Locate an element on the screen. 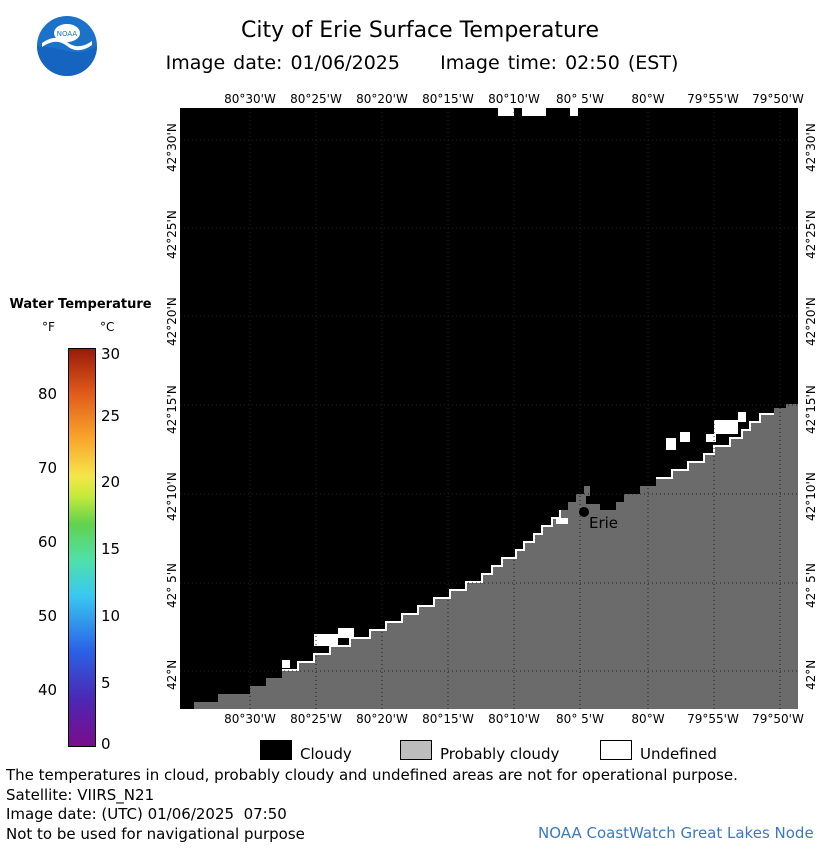 This screenshot has height=850, width=838. probably-cloudy-swatch is located at coordinates (416, 750).